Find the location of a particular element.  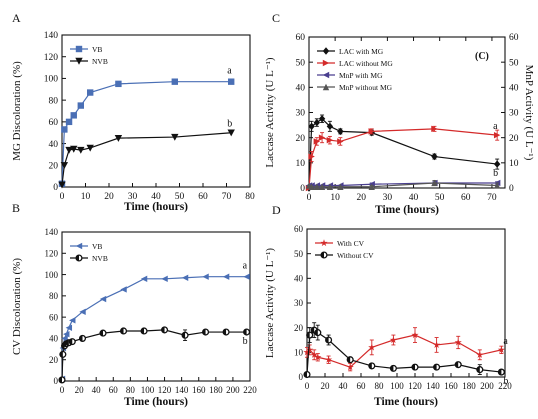

y-tick-label: 30 is located at coordinates (301, 114).